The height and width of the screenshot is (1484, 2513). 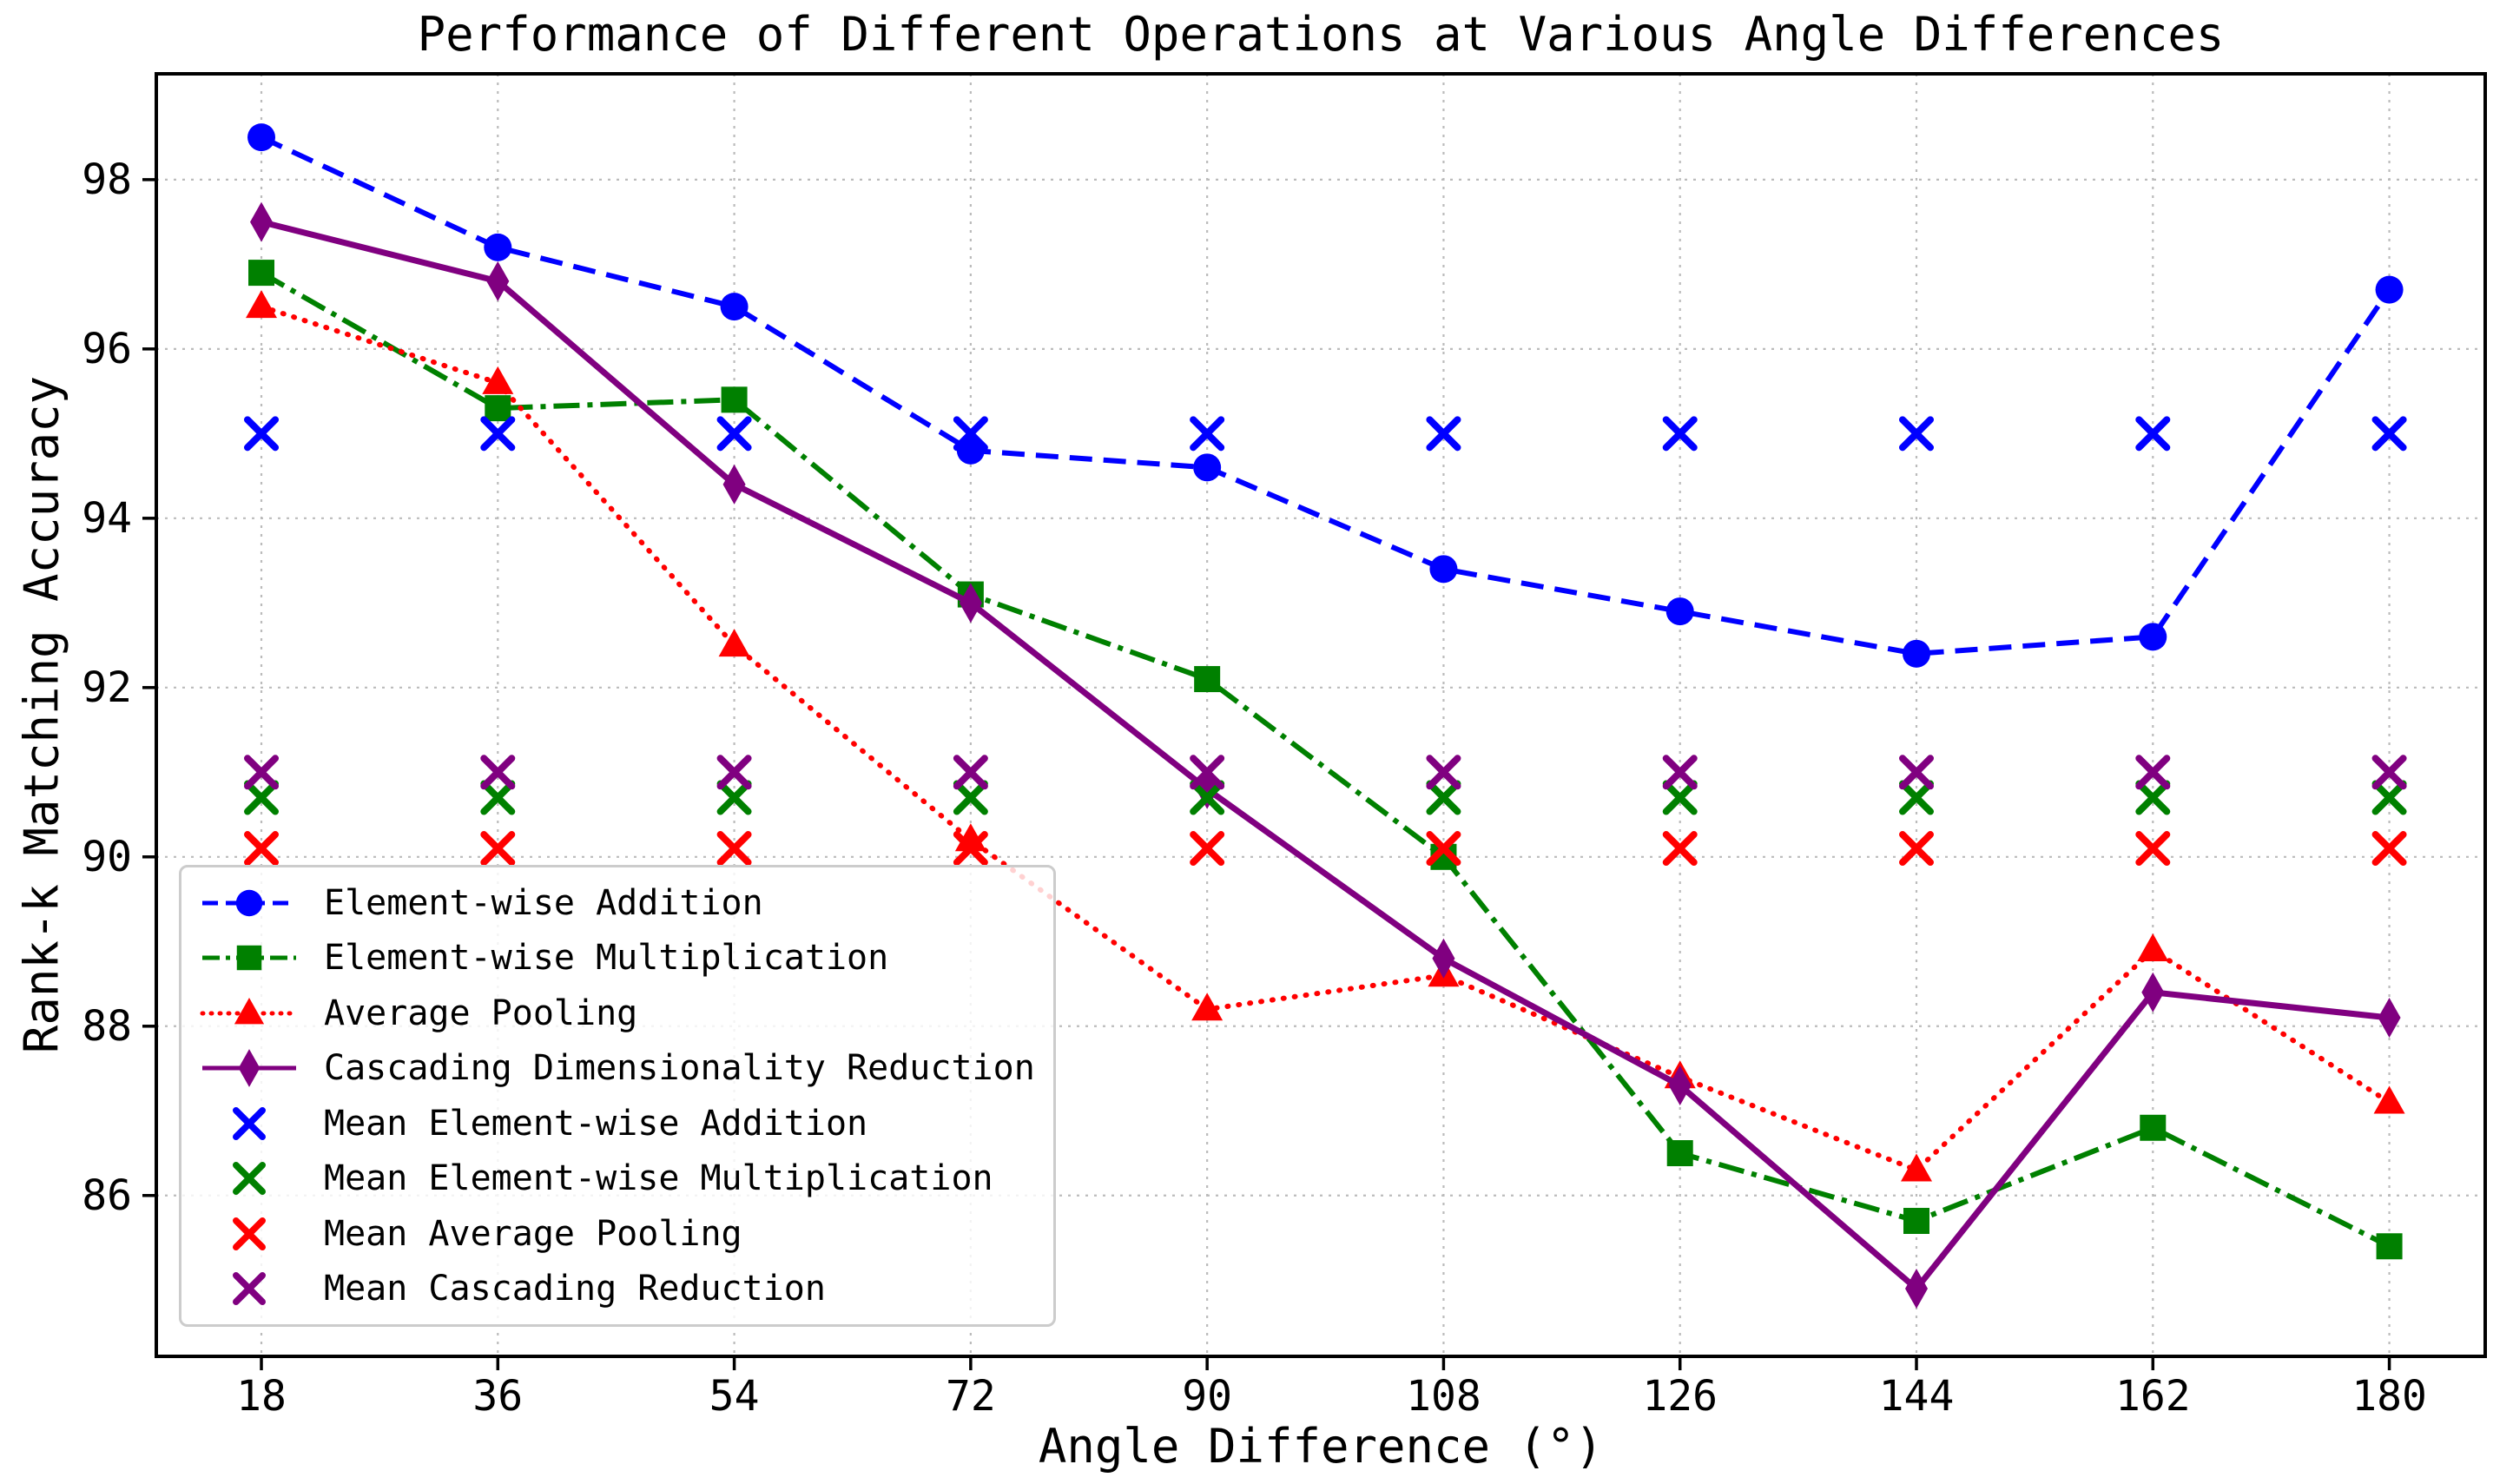 I want to click on legend-sample-cascading-dimensionality-reduction, so click(x=249, y=1068).